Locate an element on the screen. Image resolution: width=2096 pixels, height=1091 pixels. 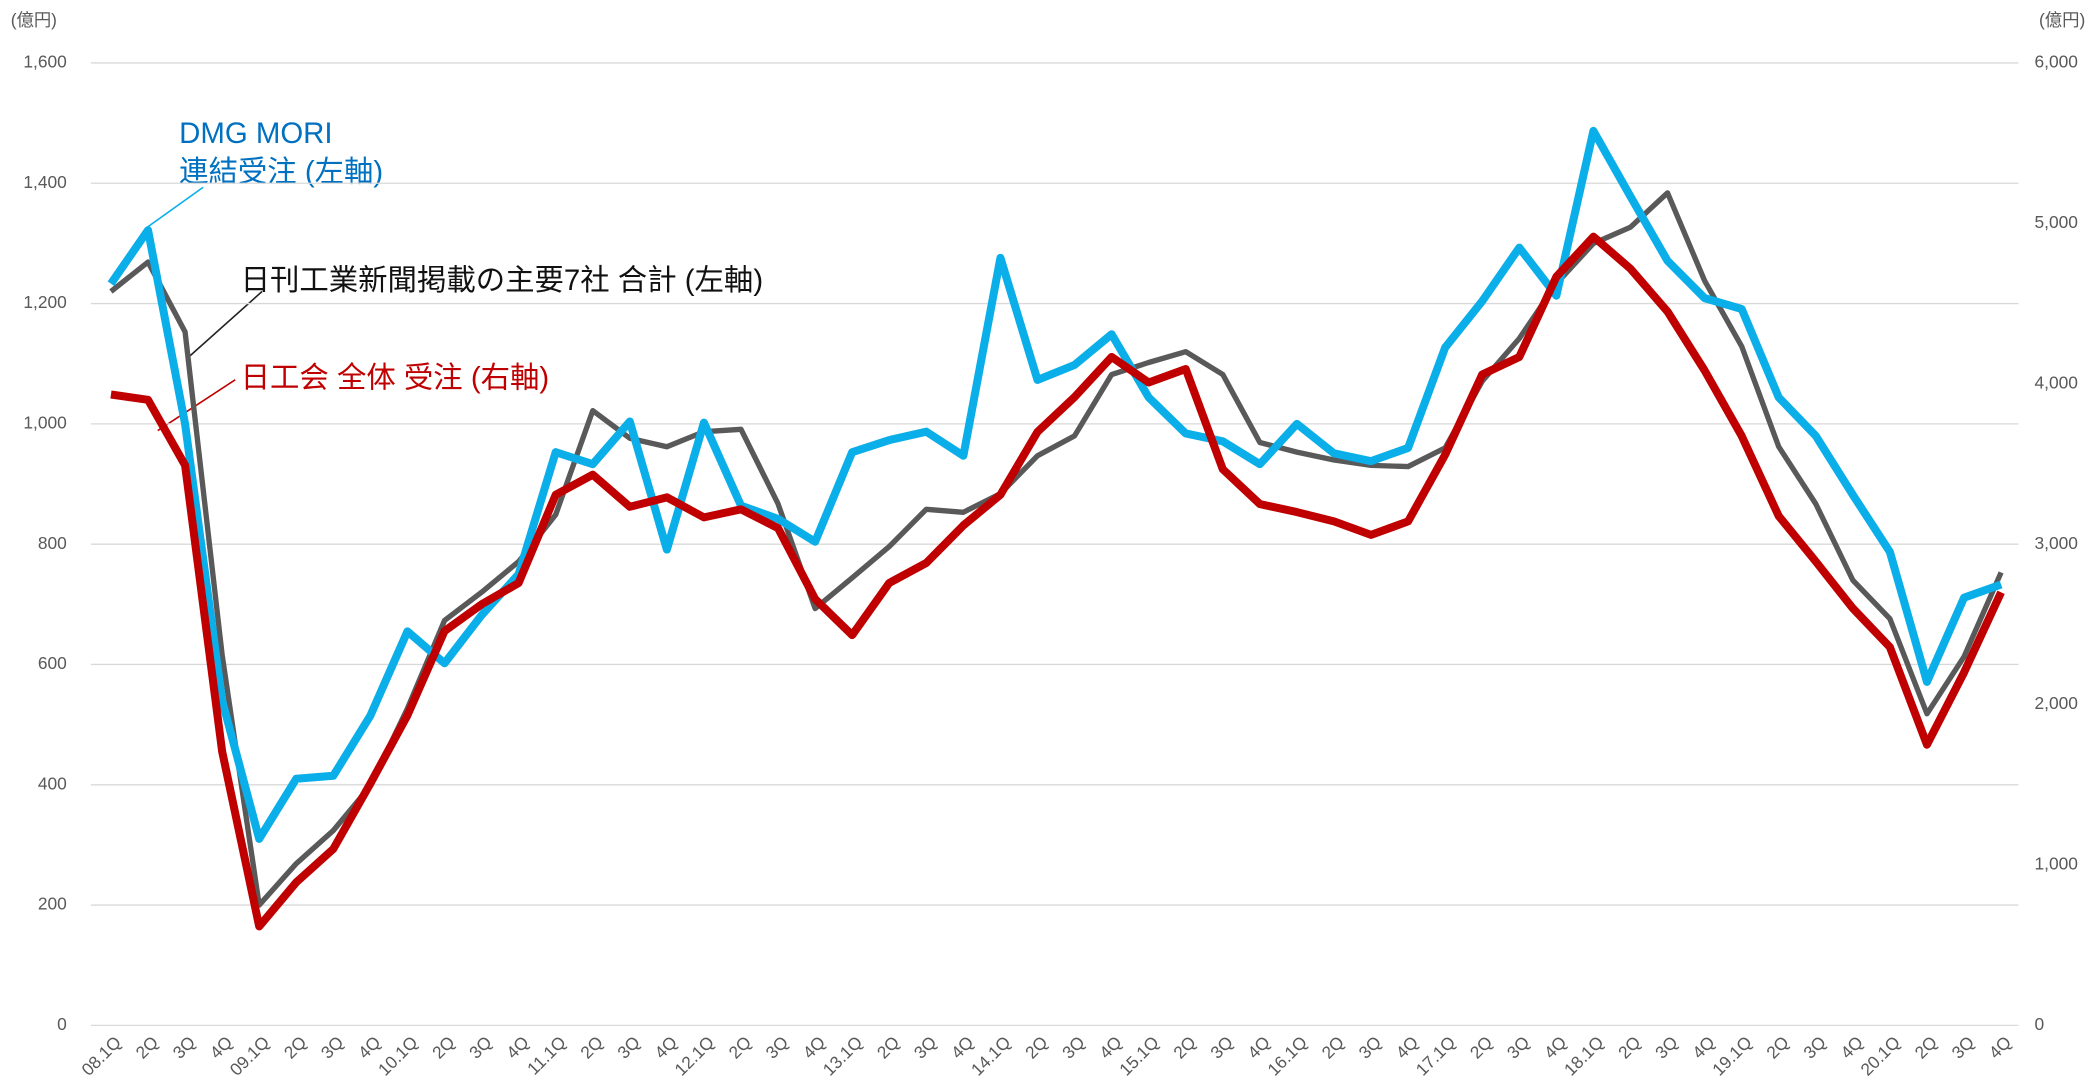
annotation: 日工会 全体 受注 (右軸) is located at coordinates (395, 378).